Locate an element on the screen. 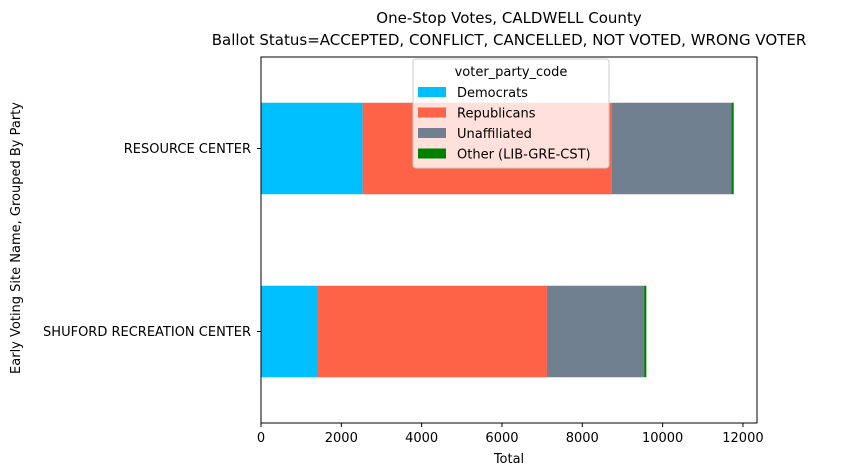 The height and width of the screenshot is (476, 850). x-axis-label: Total is located at coordinates (508, 459).